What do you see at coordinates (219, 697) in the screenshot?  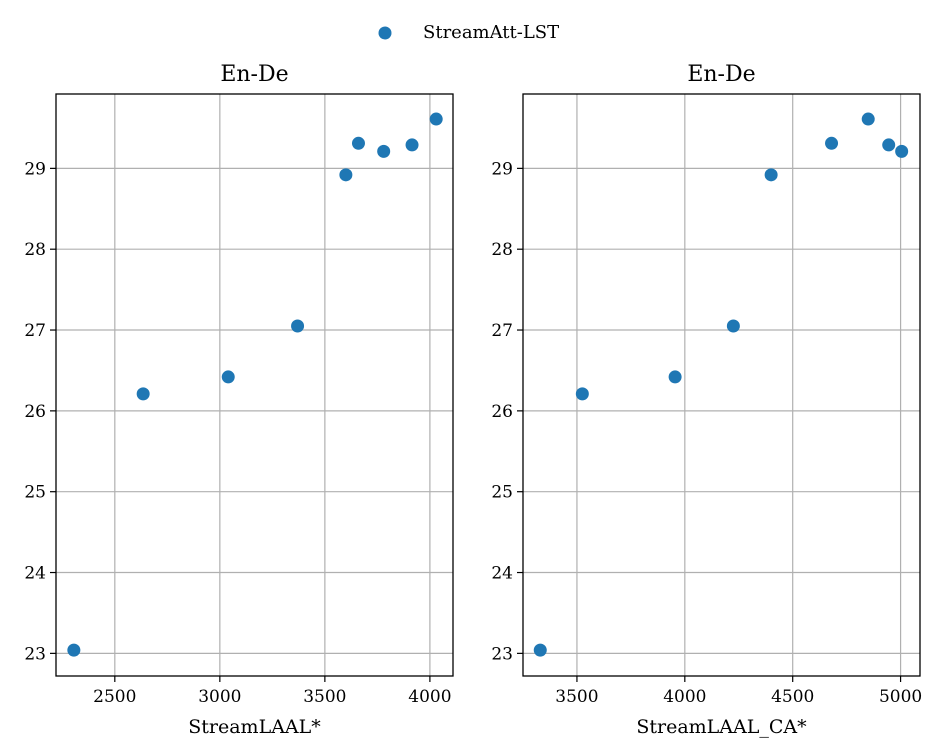 I see `x-tick-label: 3000` at bounding box center [219, 697].